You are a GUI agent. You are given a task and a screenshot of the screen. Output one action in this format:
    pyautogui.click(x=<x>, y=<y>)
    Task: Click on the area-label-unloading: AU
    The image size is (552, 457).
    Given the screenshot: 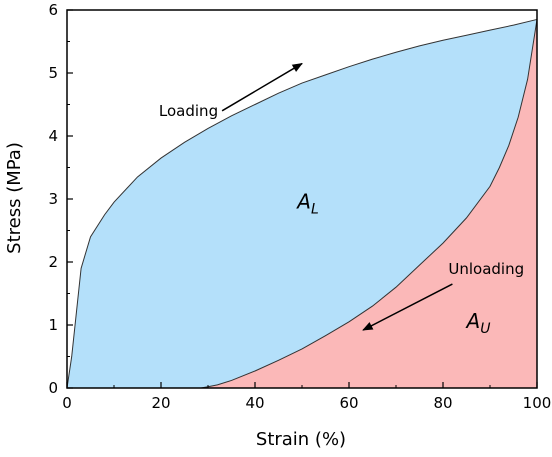 What is the action you would take?
    pyautogui.click(x=478, y=323)
    